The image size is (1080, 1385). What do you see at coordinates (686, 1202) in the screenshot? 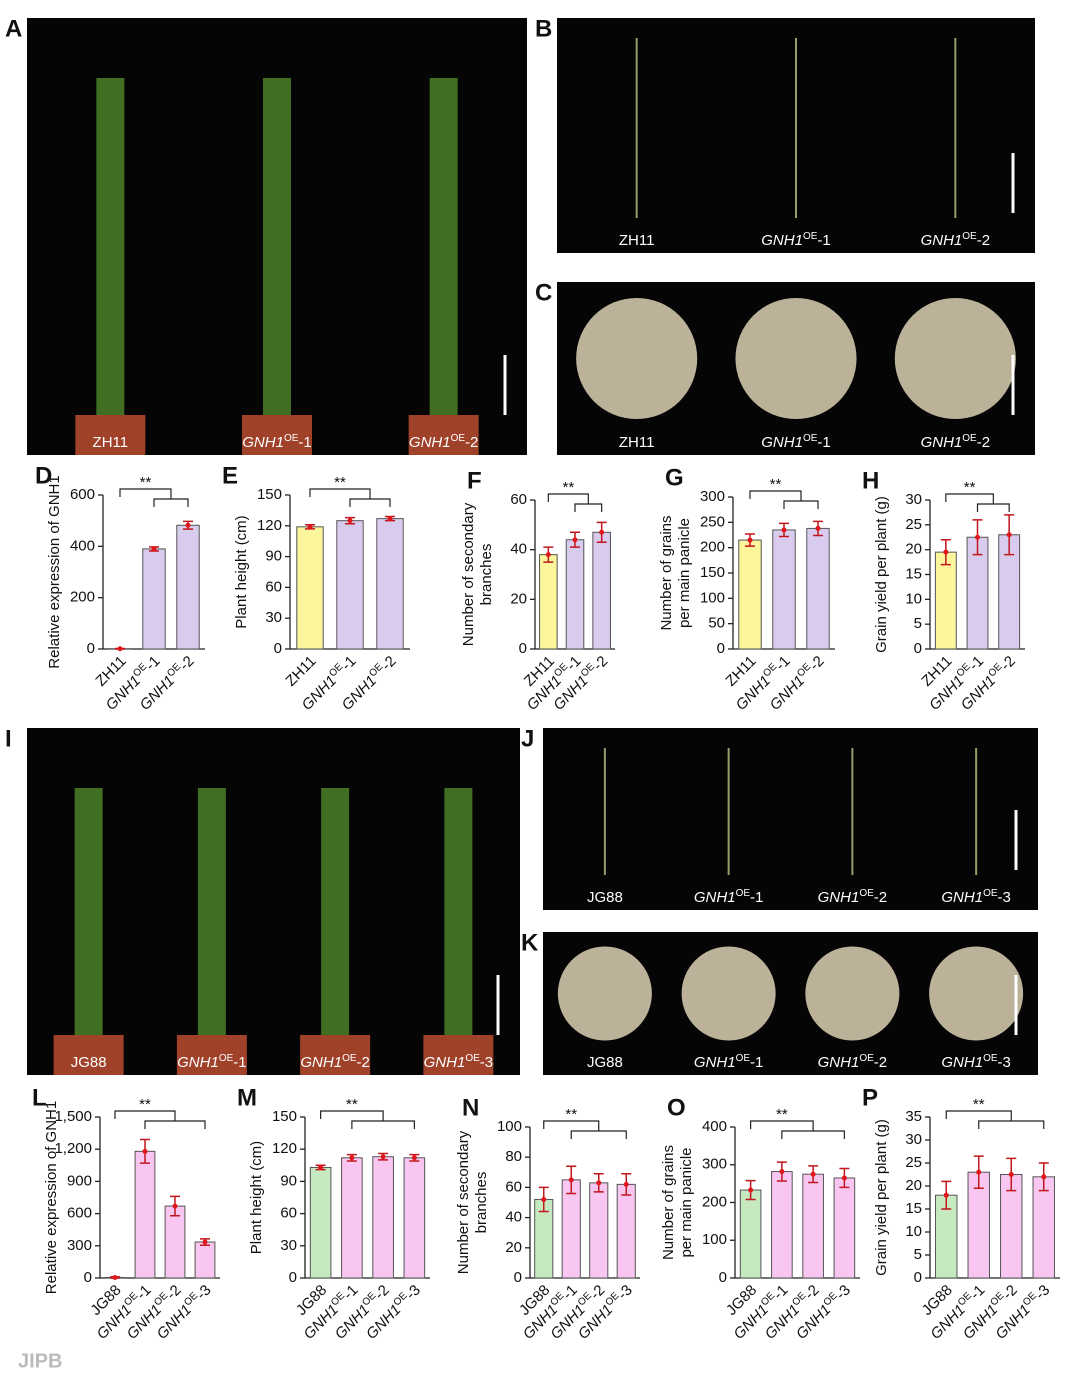
I see `y-axis-label: per main panicle` at bounding box center [686, 1202].